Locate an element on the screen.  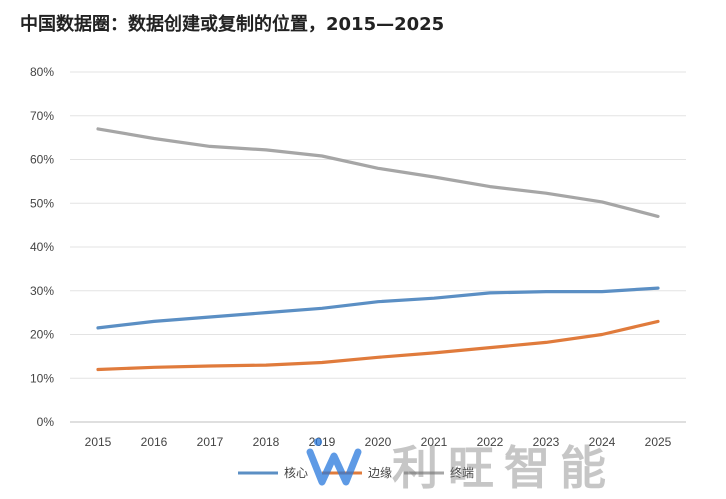
y-tick-label: 60% is located at coordinates (42, 160).